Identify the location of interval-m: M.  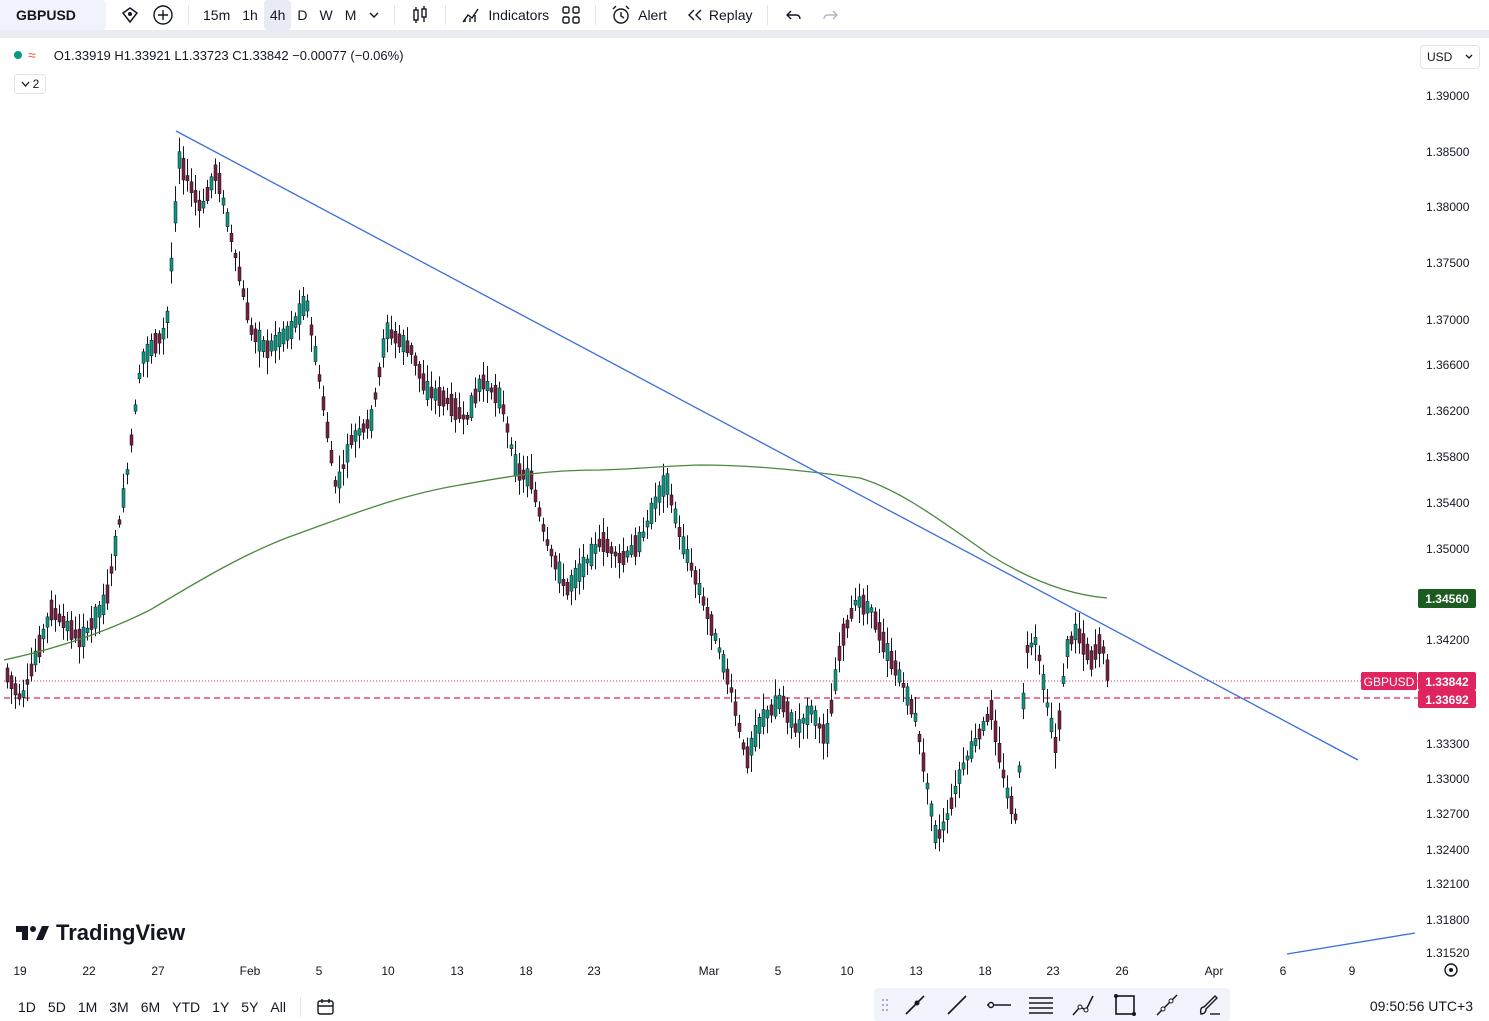
(350, 15).